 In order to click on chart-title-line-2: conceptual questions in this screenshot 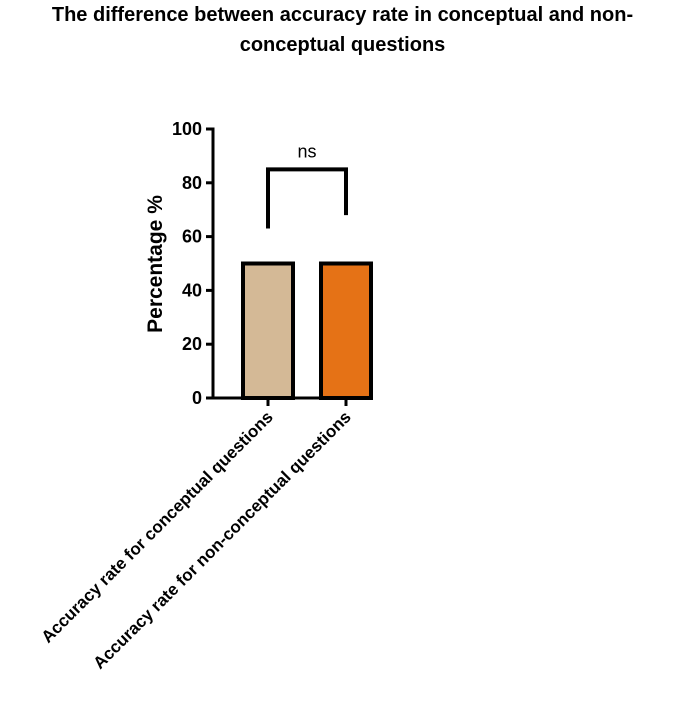, I will do `click(342, 45)`.